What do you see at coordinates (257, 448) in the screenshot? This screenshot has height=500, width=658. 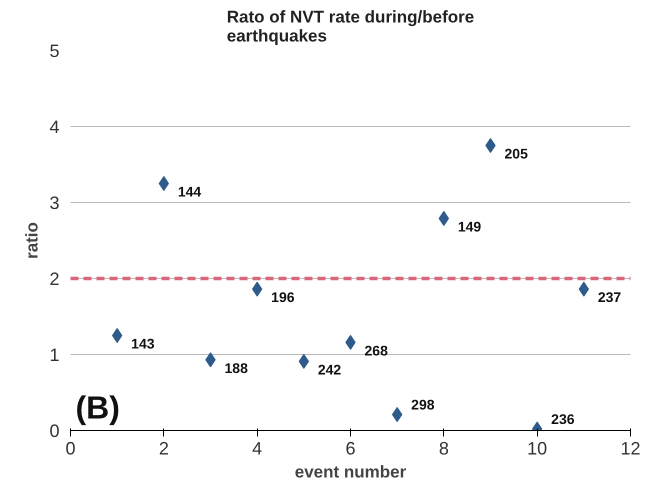 I see `x-tick-label: 4` at bounding box center [257, 448].